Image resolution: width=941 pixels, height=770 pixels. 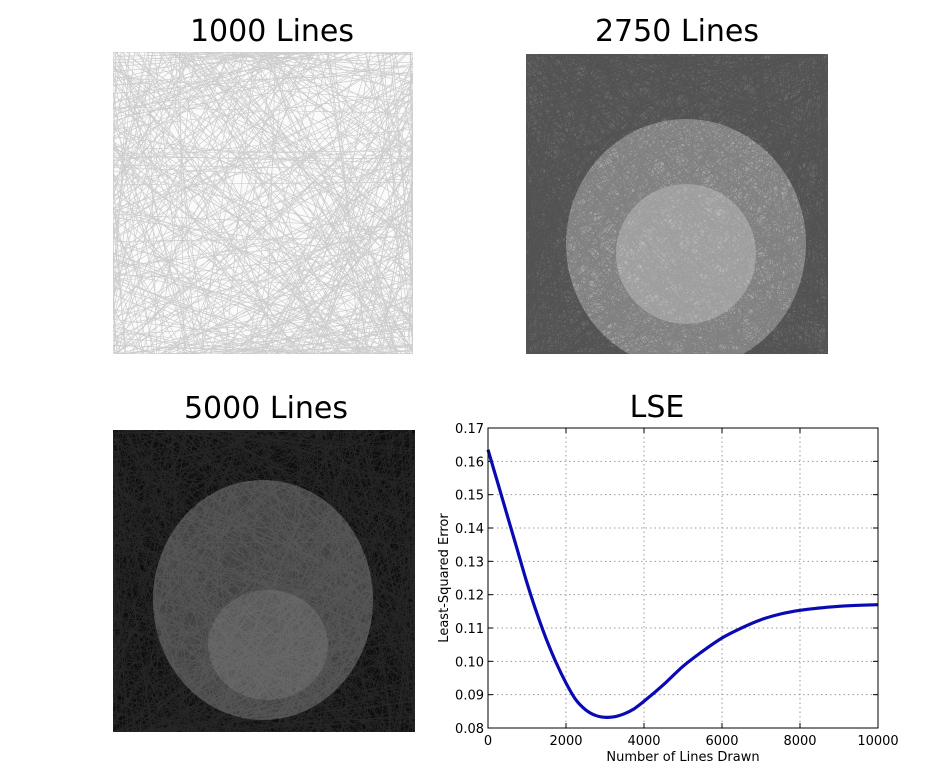 What do you see at coordinates (272, 31) in the screenshot?
I see `panel-title-1000: 1000 Lines` at bounding box center [272, 31].